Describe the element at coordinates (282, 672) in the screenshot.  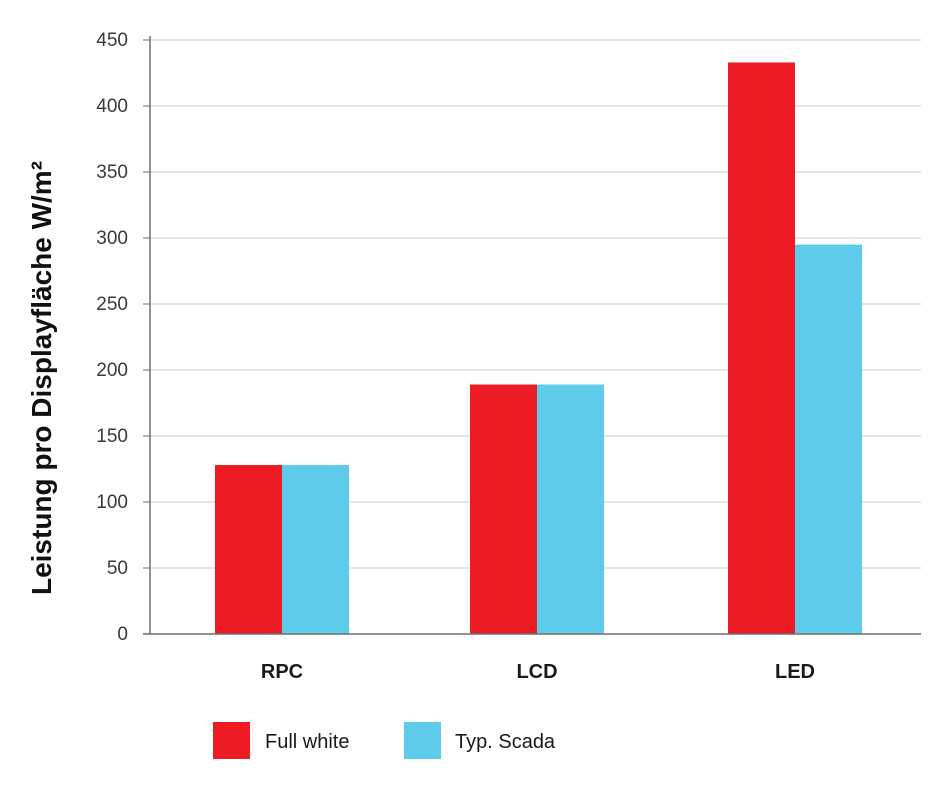
I see `category-label: RPC` at that location.